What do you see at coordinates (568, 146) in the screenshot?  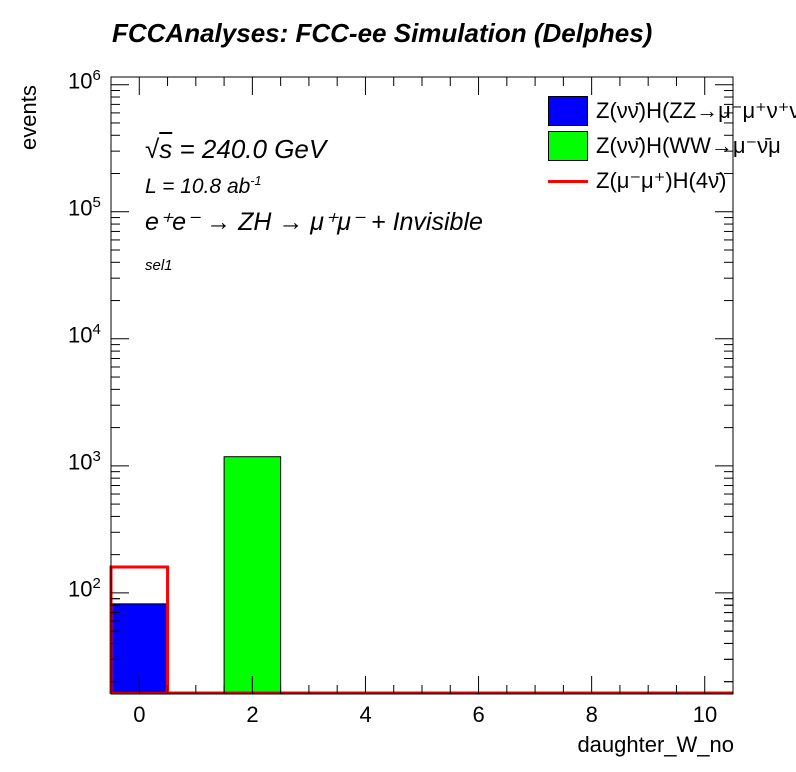 I see `legend-swatch-green` at bounding box center [568, 146].